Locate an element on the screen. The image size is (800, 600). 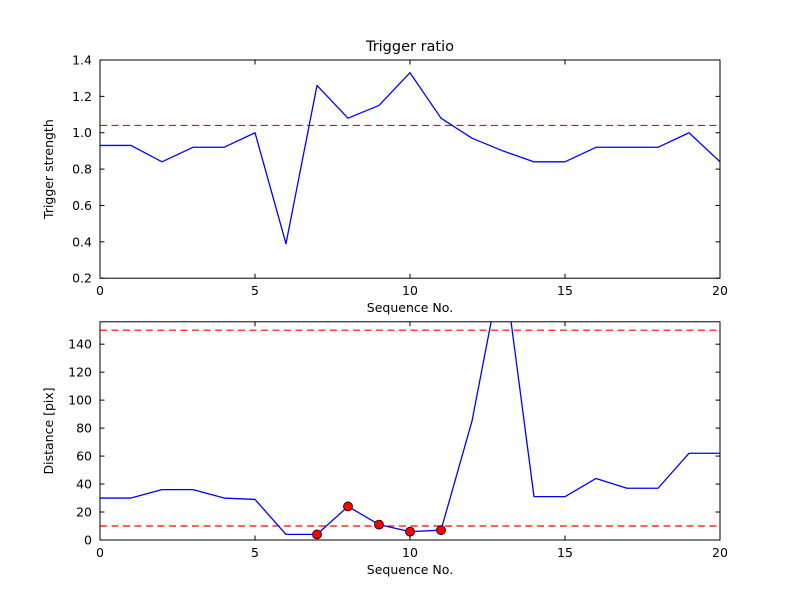
y-tick-label: 60 is located at coordinates (84, 456).